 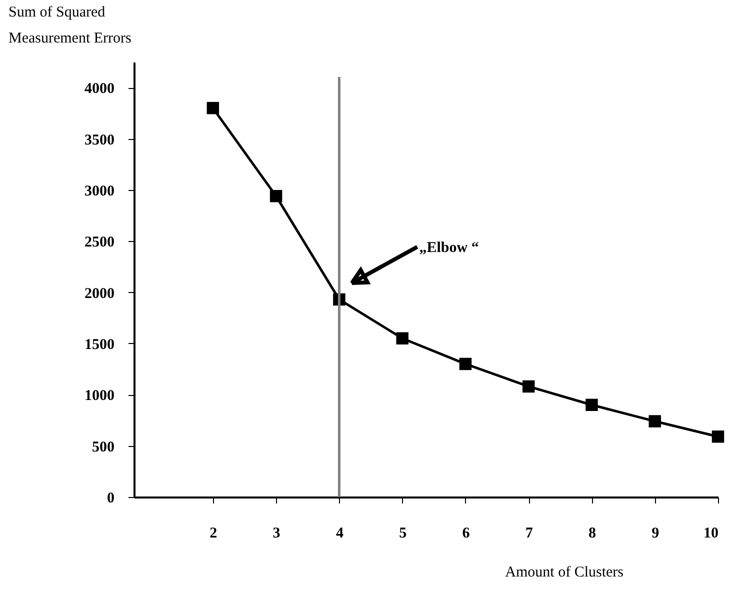 I want to click on y-tick-label: 1500, so click(x=99, y=344).